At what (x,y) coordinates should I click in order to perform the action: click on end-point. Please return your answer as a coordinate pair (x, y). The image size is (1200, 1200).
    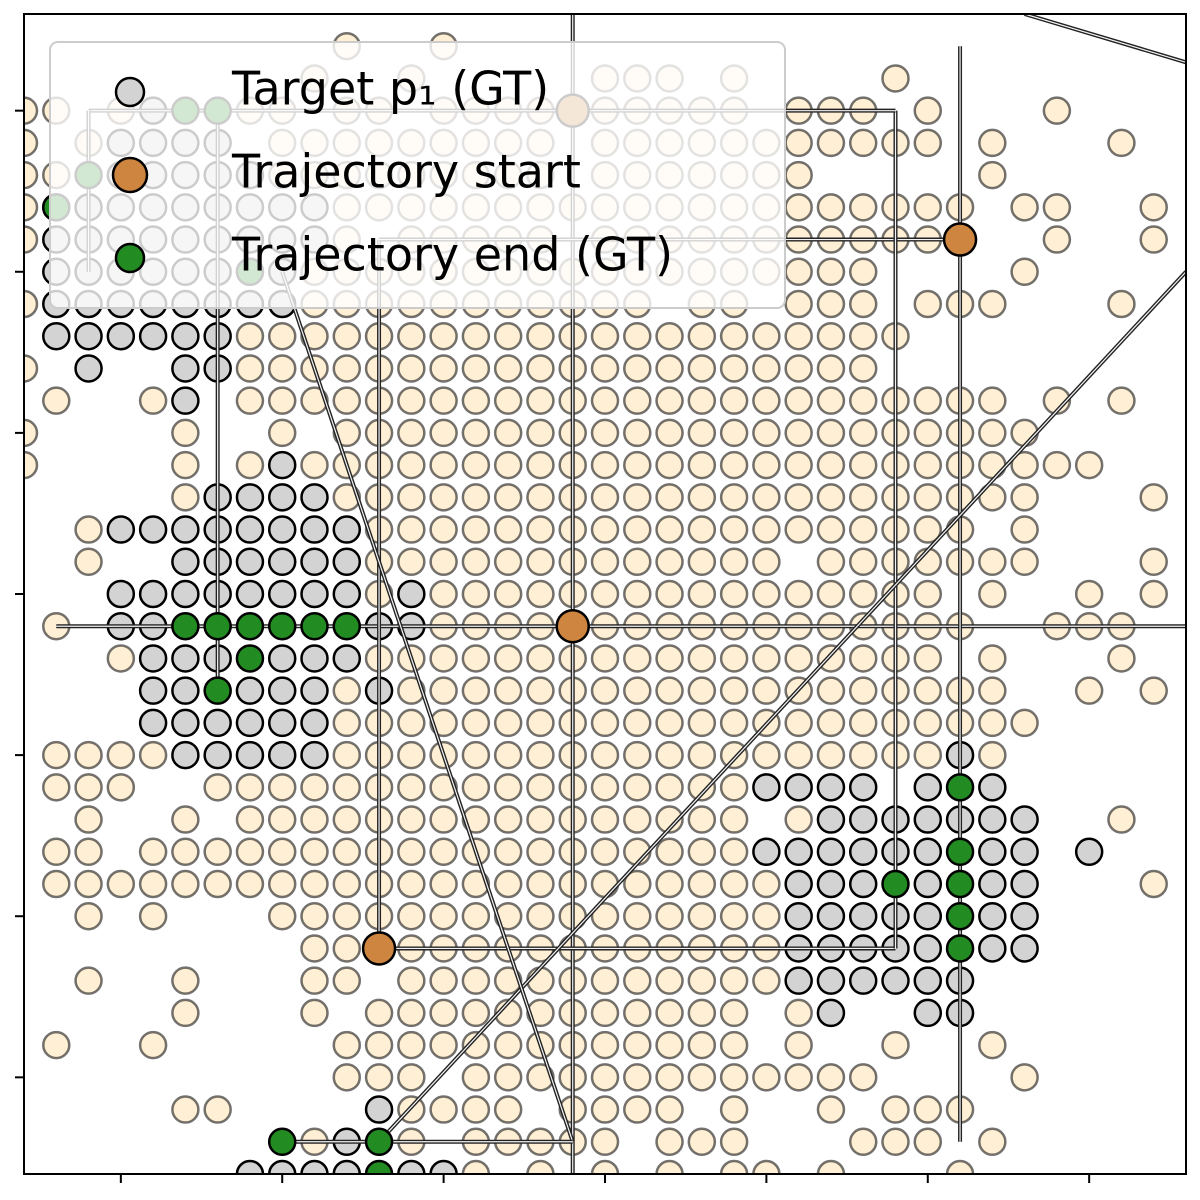
    Looking at the image, I should click on (282, 626).